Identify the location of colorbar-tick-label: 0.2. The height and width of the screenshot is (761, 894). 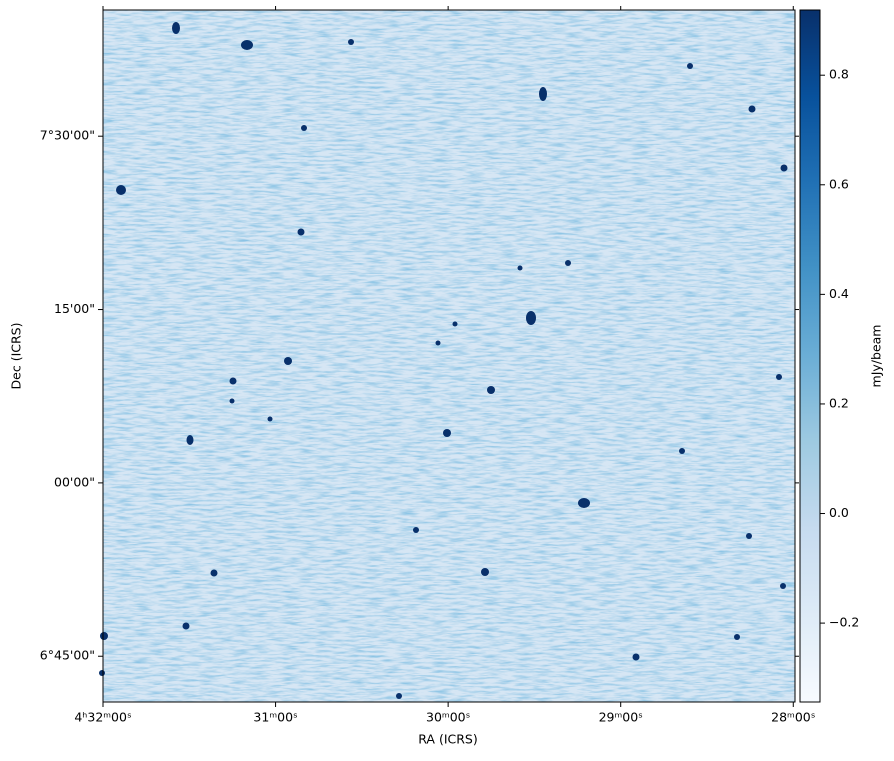
(839, 402).